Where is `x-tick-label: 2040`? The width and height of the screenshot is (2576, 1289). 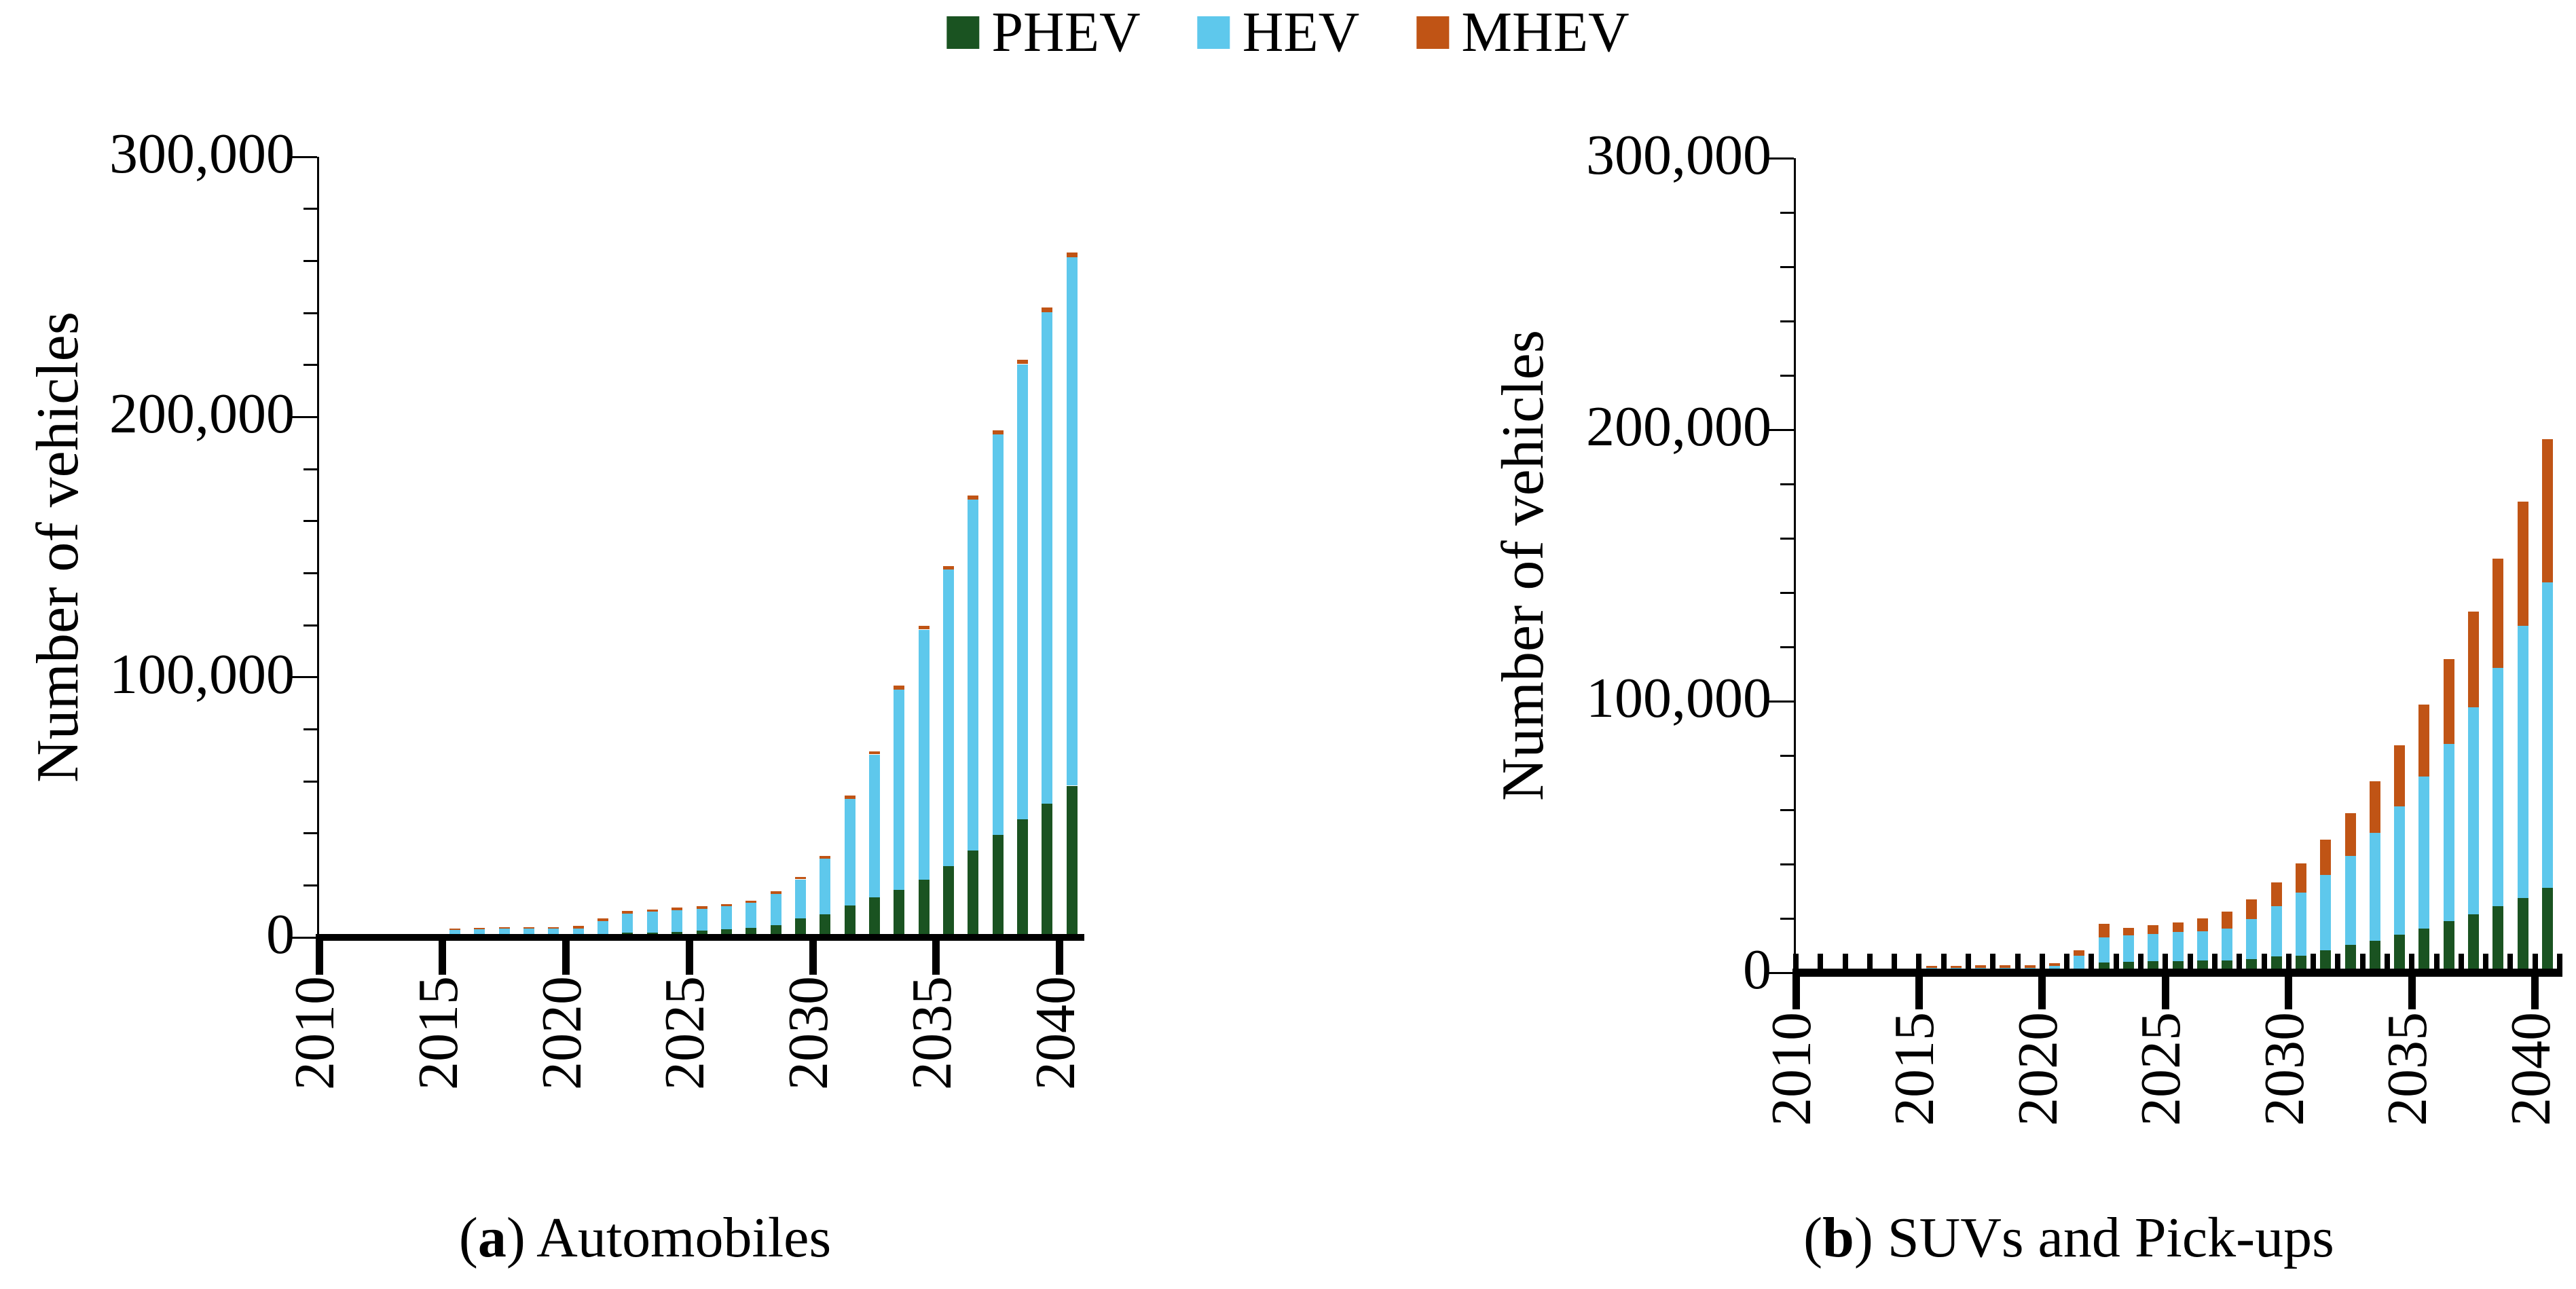
x-tick-label: 2040 is located at coordinates (2530, 1069).